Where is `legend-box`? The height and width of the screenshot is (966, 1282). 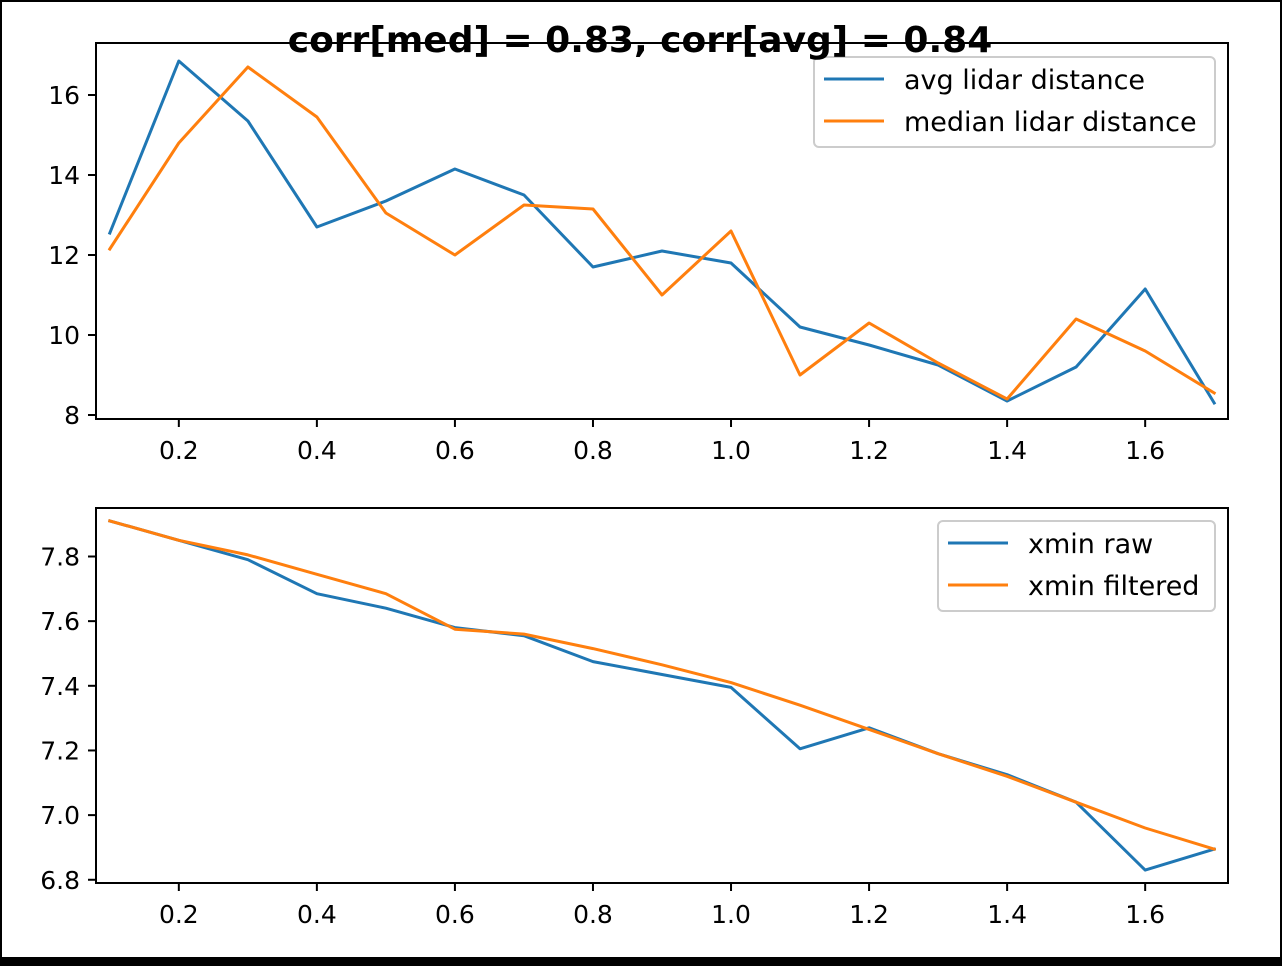
legend-box is located at coordinates (1014, 102).